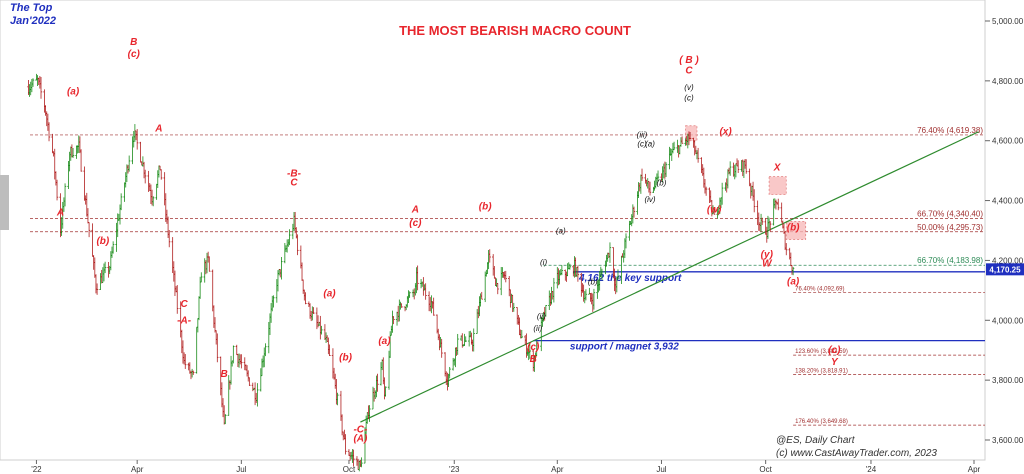 This screenshot has width=1024, height=474. I want to click on y-tick-label: 4,200.00, so click(1008, 260).